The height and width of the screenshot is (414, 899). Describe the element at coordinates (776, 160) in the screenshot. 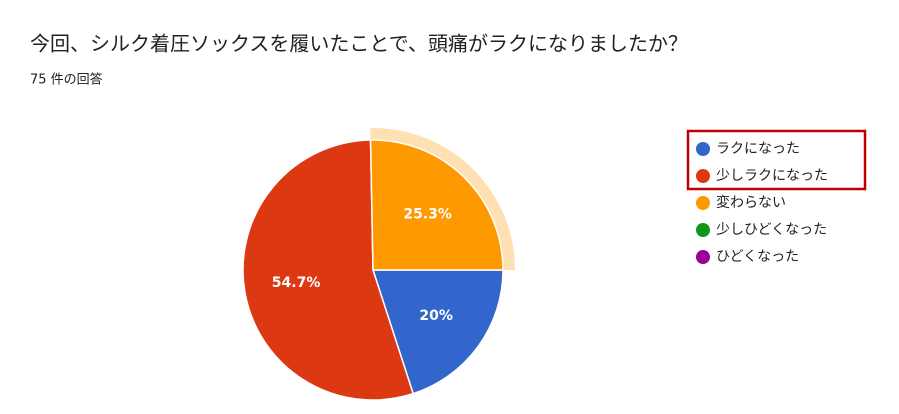

I see `annotation-box` at that location.